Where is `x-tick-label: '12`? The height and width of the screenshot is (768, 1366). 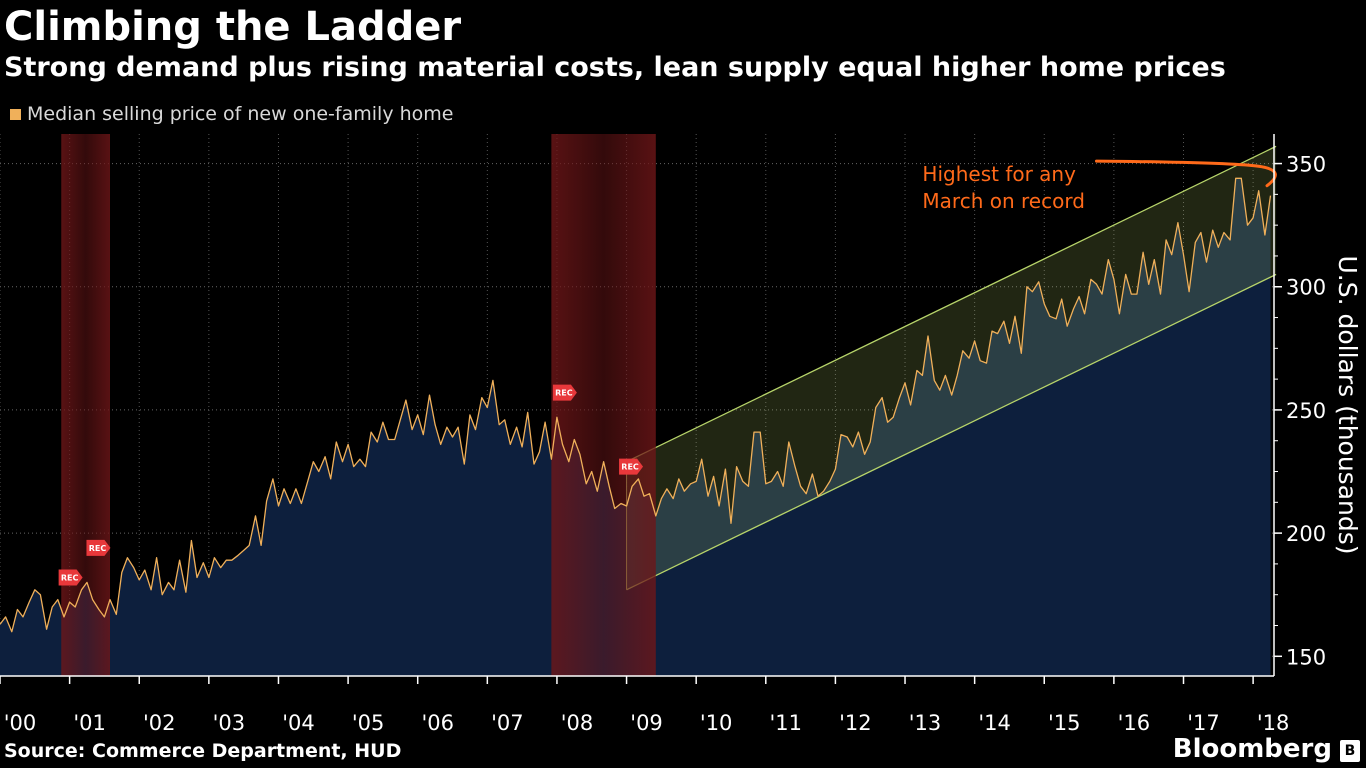 x-tick-label: '12 is located at coordinates (855, 723).